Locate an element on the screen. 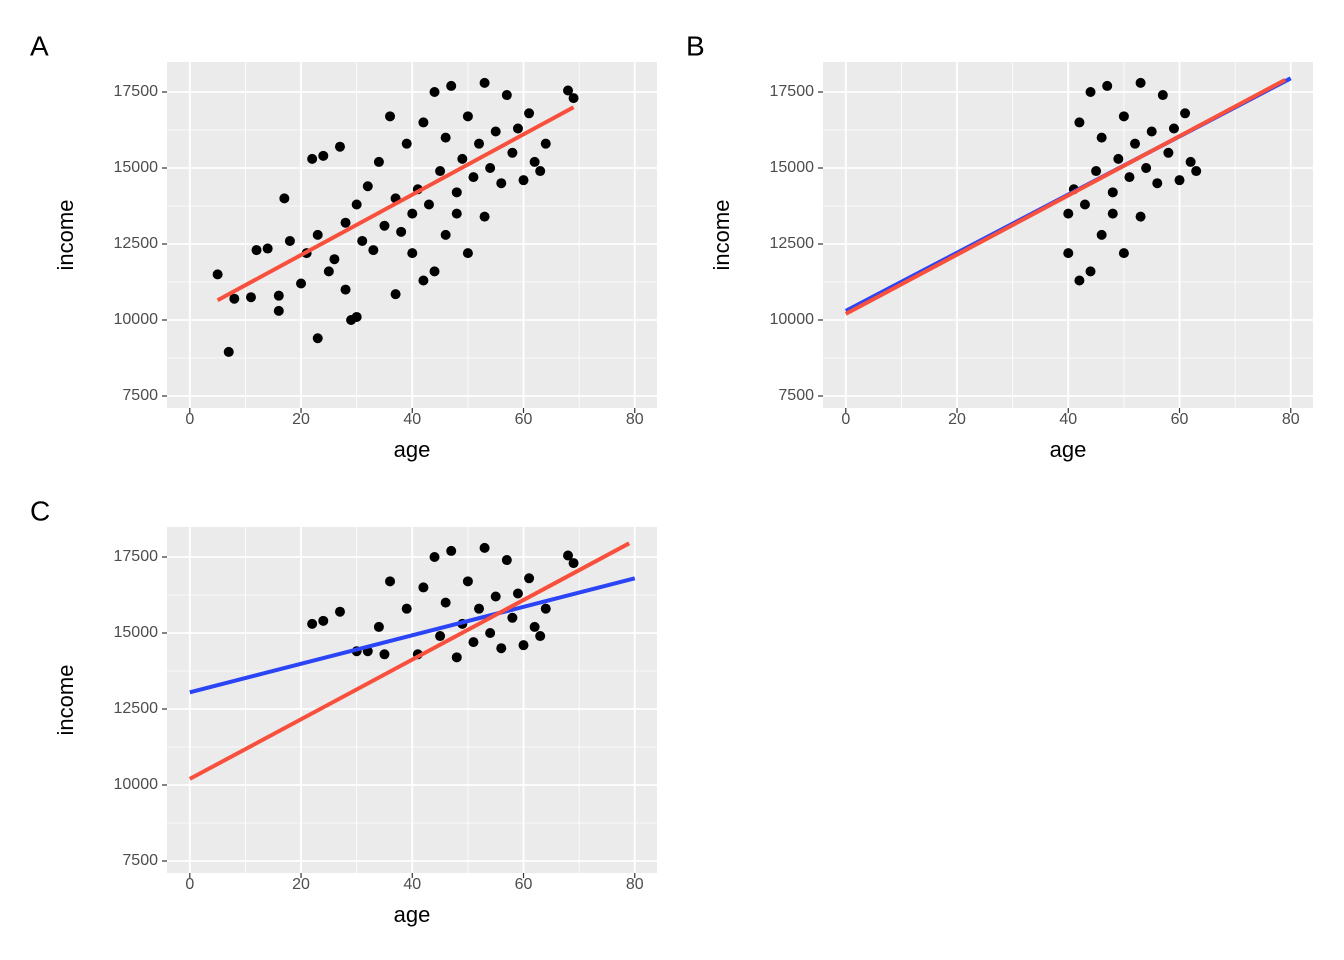 This screenshot has width=1344, height=960. panel-label: B is located at coordinates (695, 45).